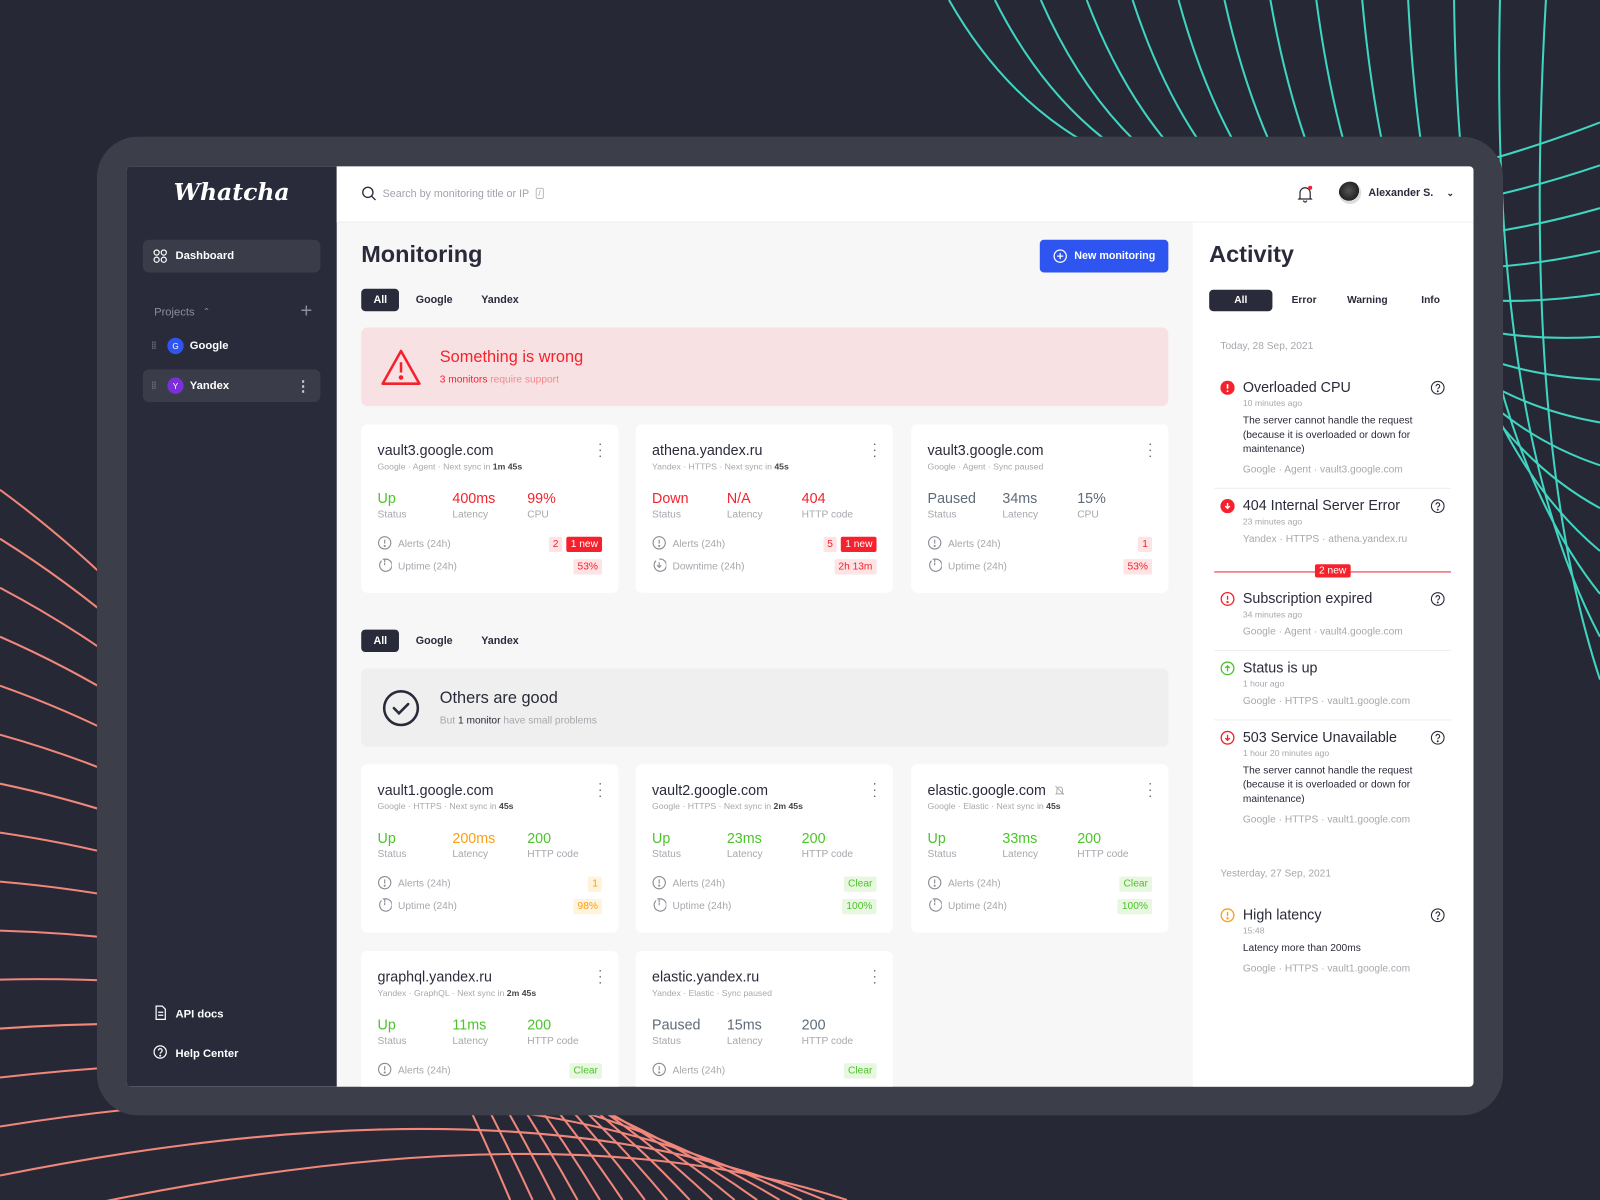 This screenshot has height=1200, width=1600. Describe the element at coordinates (1227, 917) in the screenshot. I see `warning-outline-icon` at that location.